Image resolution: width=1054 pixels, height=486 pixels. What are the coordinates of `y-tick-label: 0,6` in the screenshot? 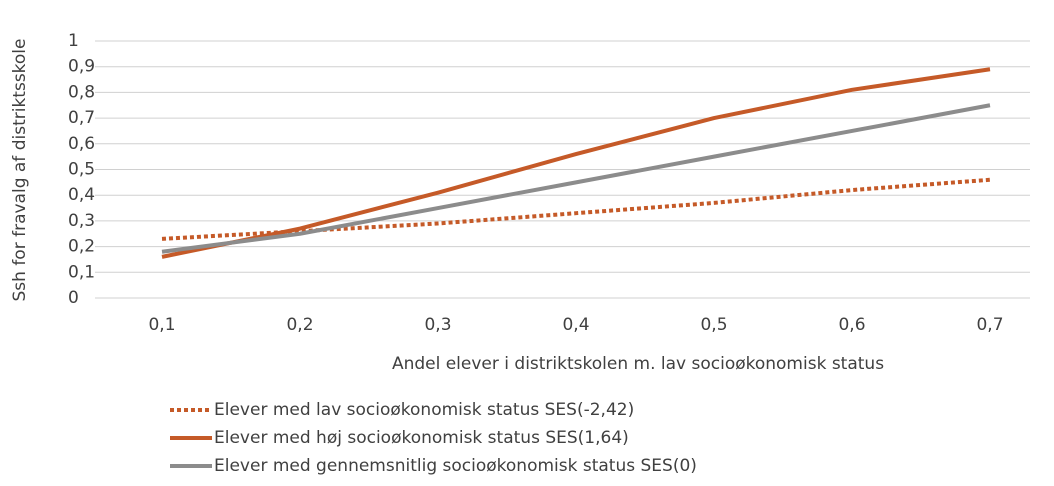 It's located at (81, 144).